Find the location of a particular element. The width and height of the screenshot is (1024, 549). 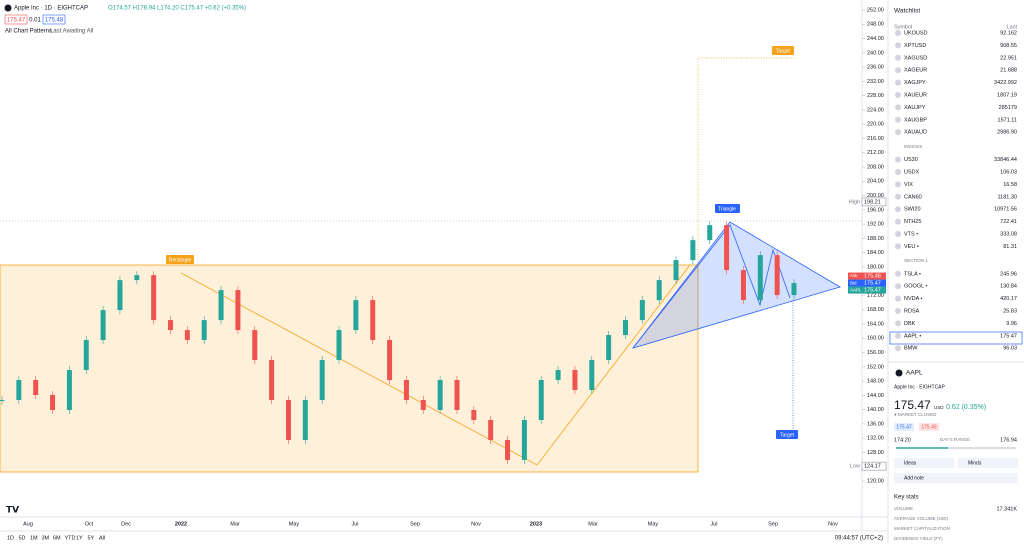

day-low: 174.20 is located at coordinates (902, 440).